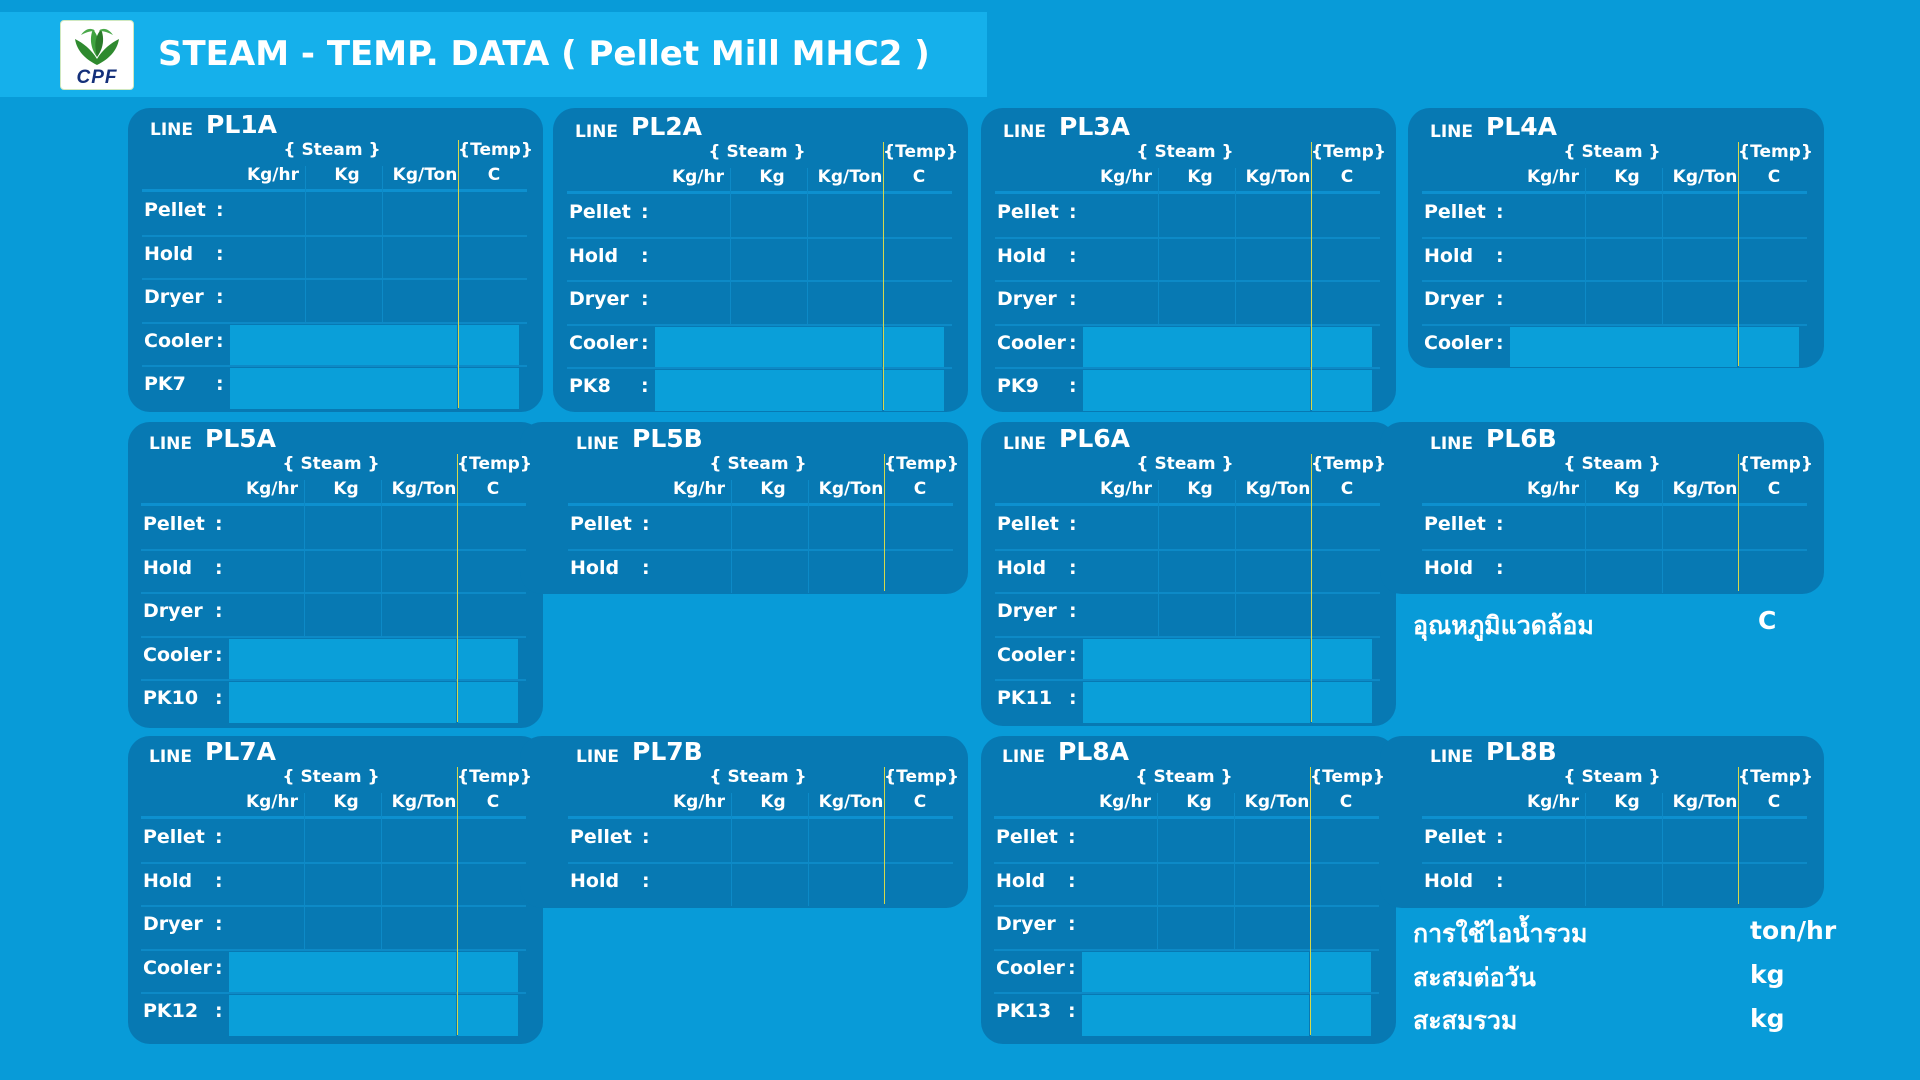 The width and height of the screenshot is (1920, 1080). What do you see at coordinates (493, 54) in the screenshot?
I see `header-bar` at bounding box center [493, 54].